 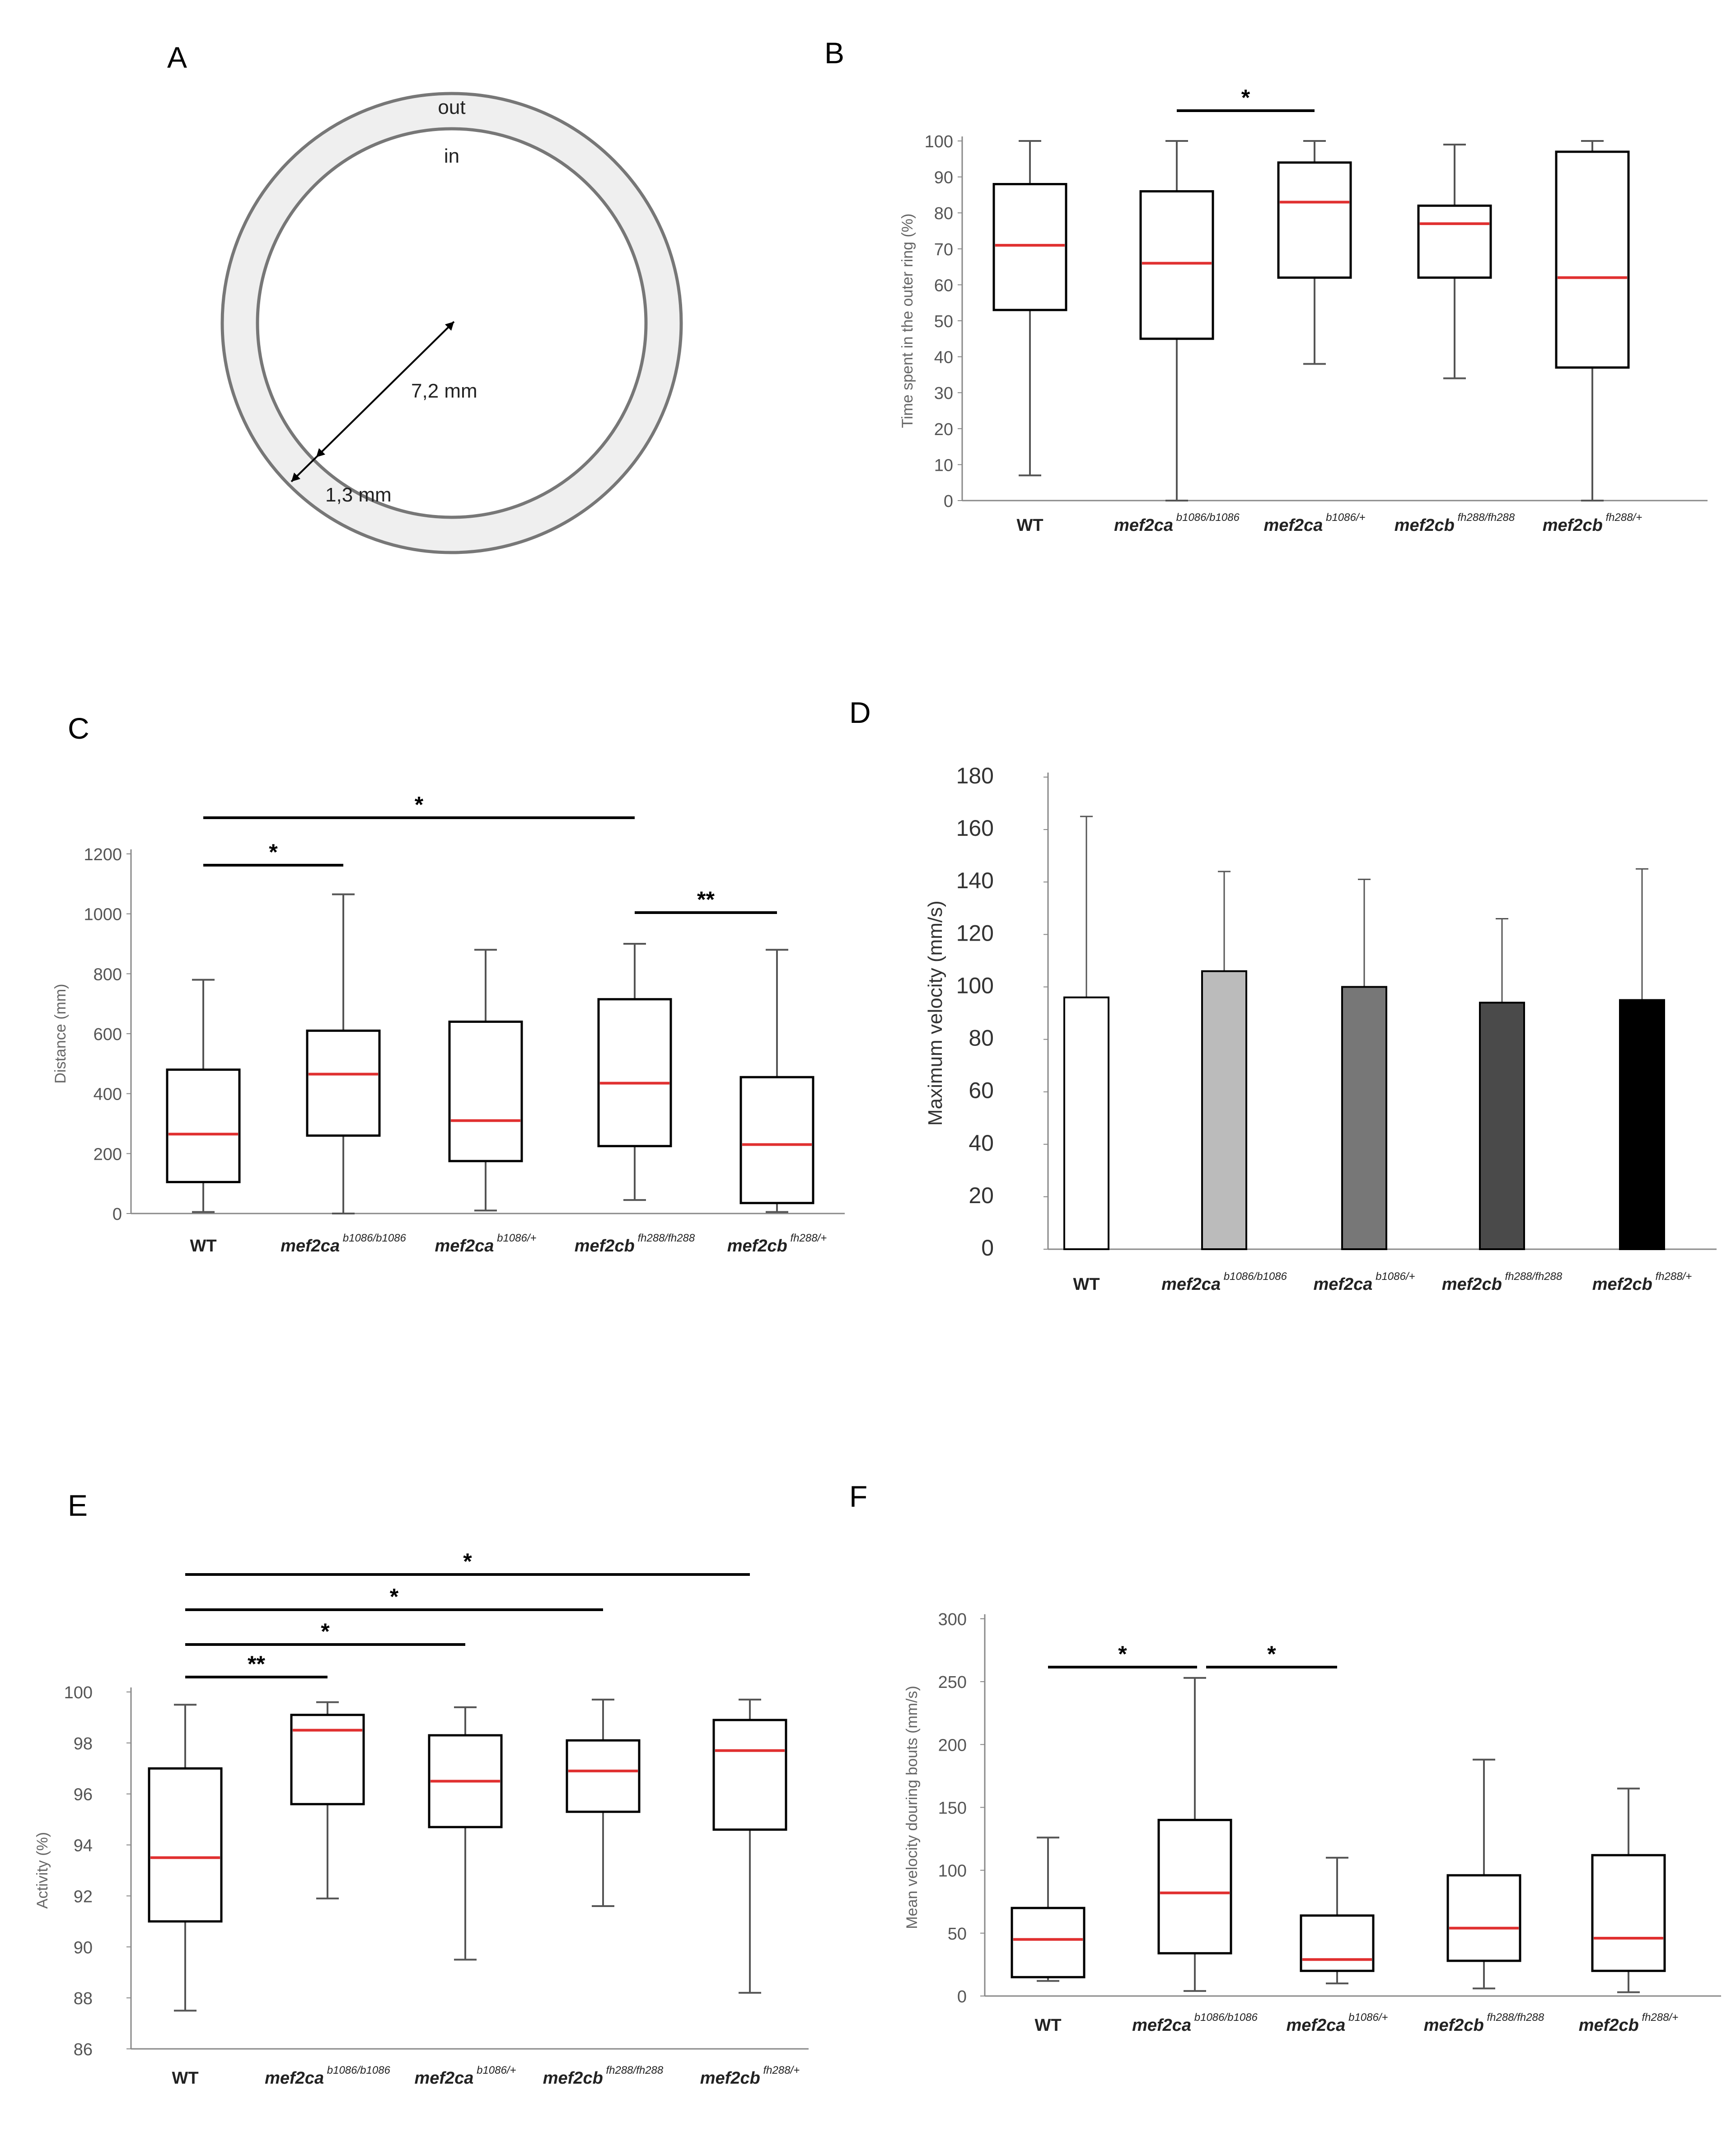 I want to click on y-tick-label: 160, so click(x=975, y=828).